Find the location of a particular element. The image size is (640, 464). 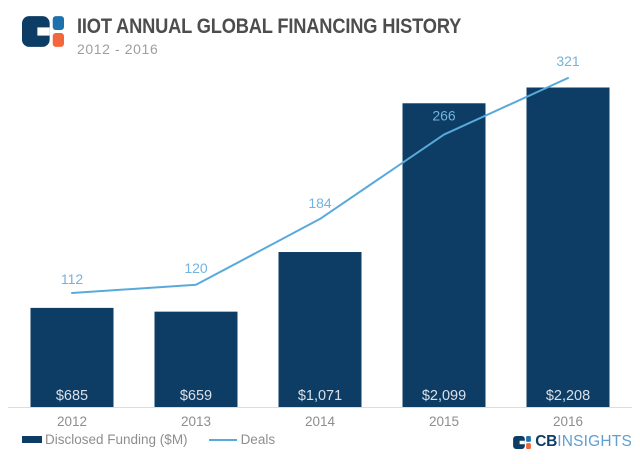

cb-insights-logo-icon is located at coordinates (43, 31).